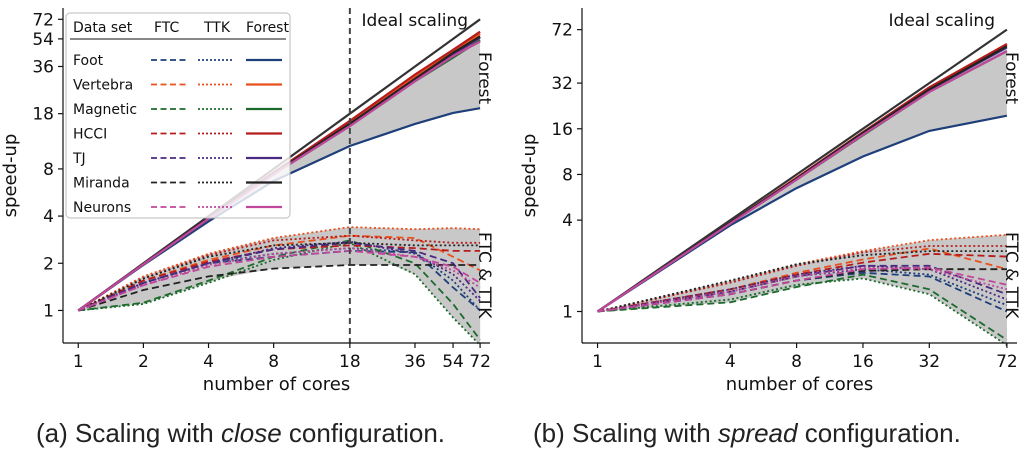  Describe the element at coordinates (747, 433) in the screenshot. I see `caption-b: (b) Scaling with spread configuration.` at that location.